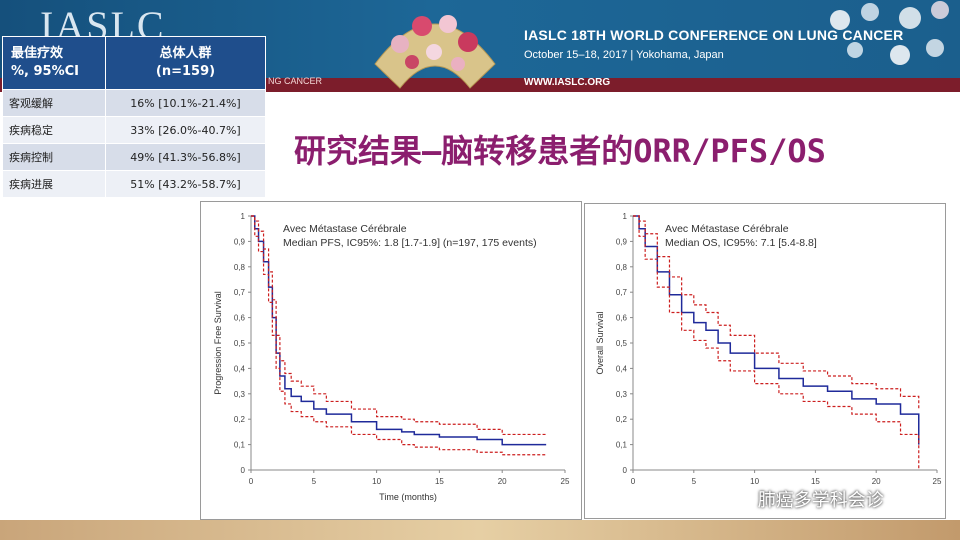  I want to click on y-axis-label: Progression Free Survival, so click(218, 343).